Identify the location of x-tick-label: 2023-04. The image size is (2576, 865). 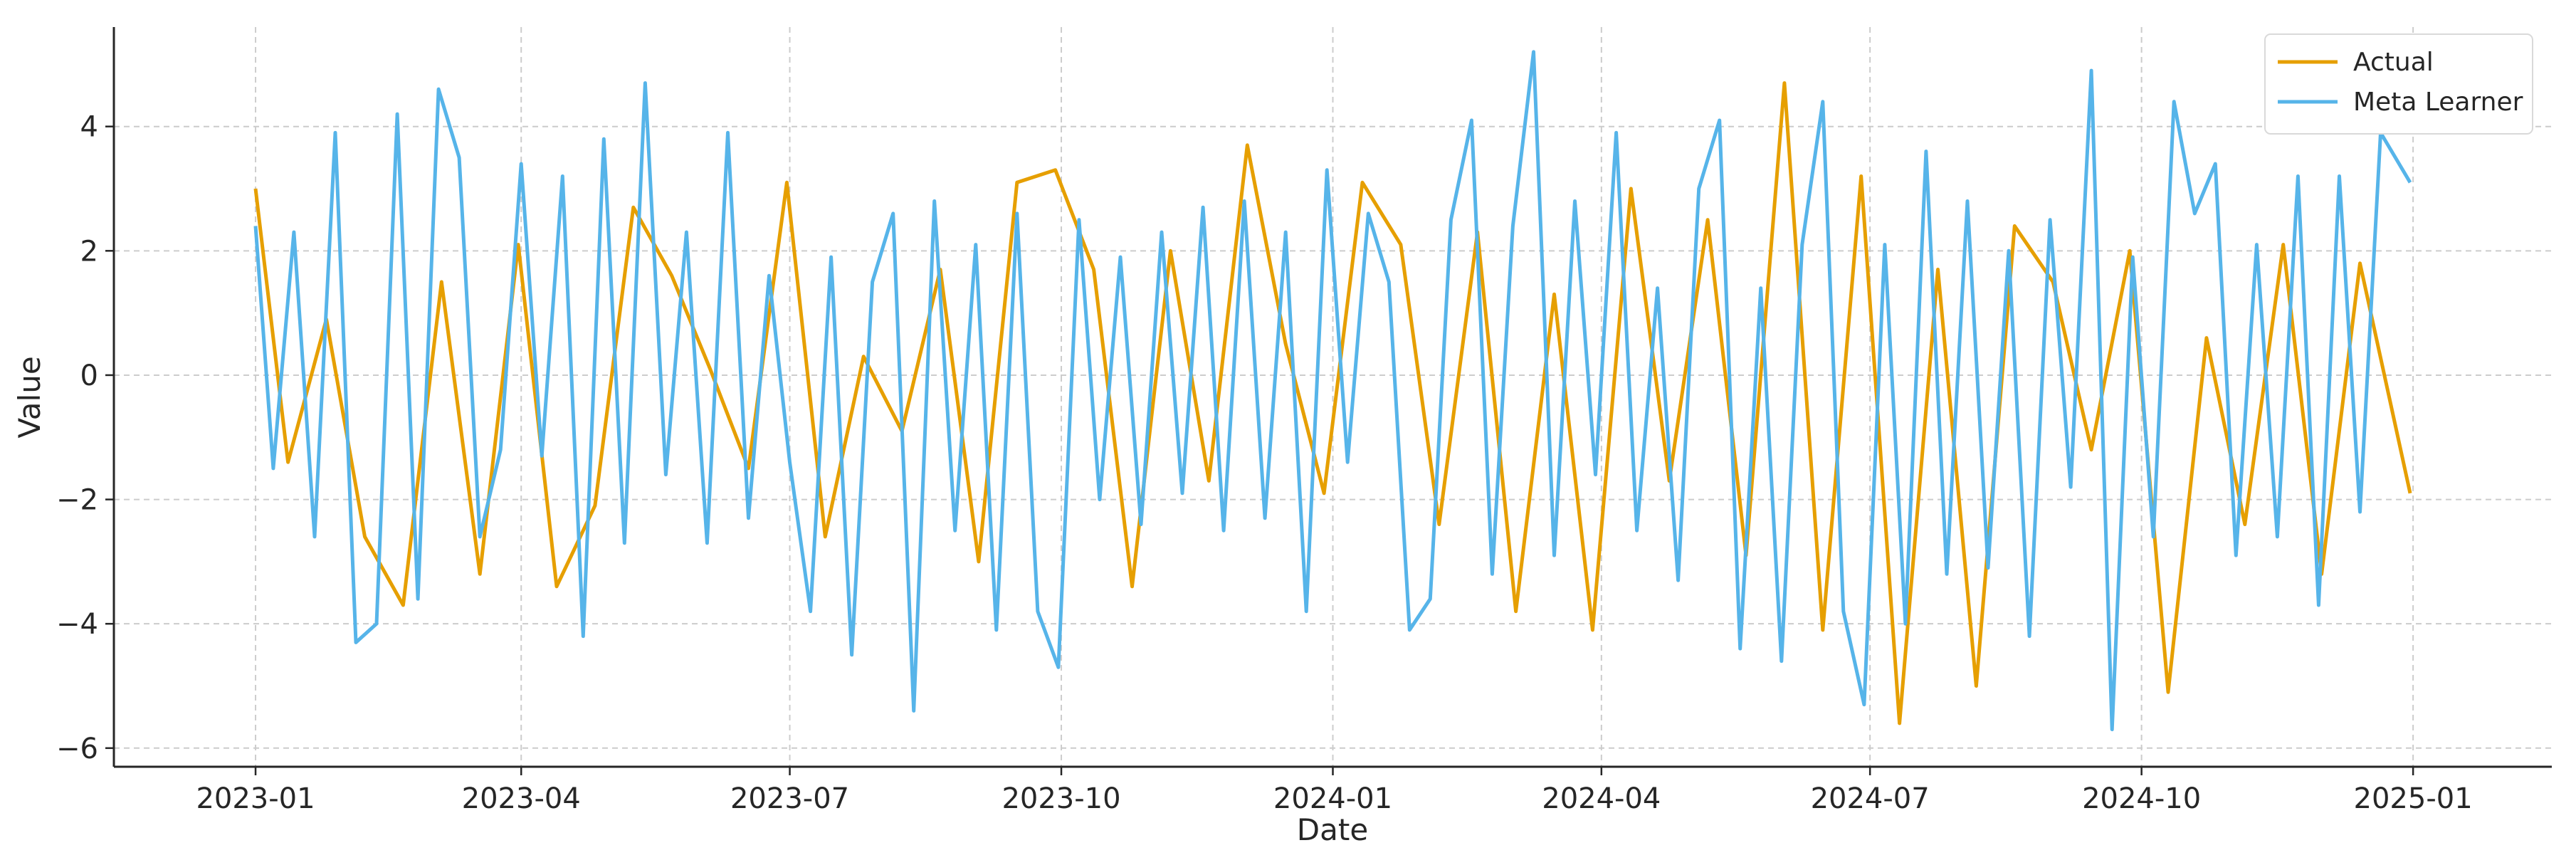
(521, 798).